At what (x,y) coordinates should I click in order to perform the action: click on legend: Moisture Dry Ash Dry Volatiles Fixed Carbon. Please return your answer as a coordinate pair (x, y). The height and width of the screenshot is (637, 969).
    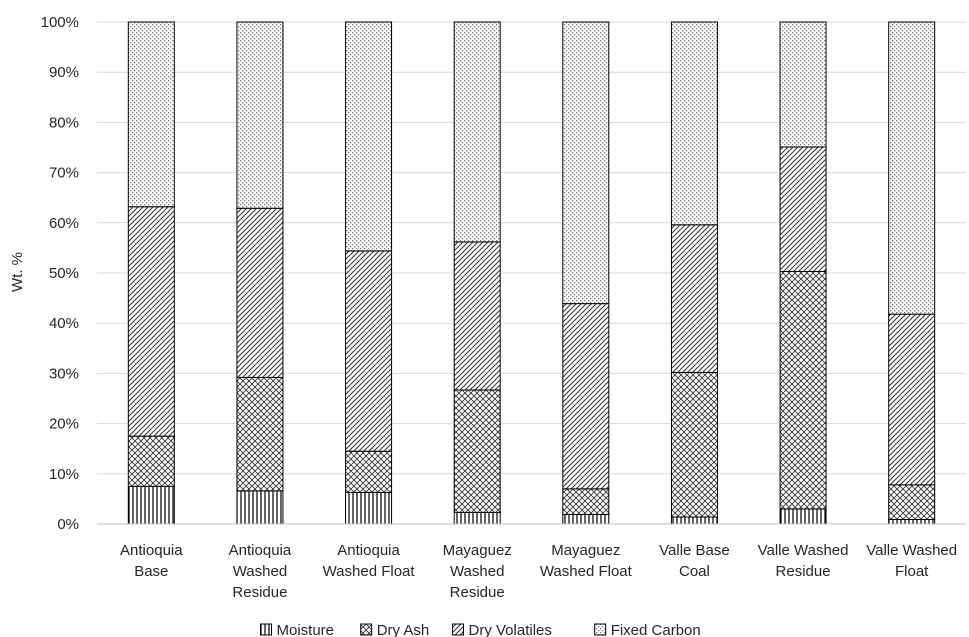
    Looking at the image, I should click on (480, 629).